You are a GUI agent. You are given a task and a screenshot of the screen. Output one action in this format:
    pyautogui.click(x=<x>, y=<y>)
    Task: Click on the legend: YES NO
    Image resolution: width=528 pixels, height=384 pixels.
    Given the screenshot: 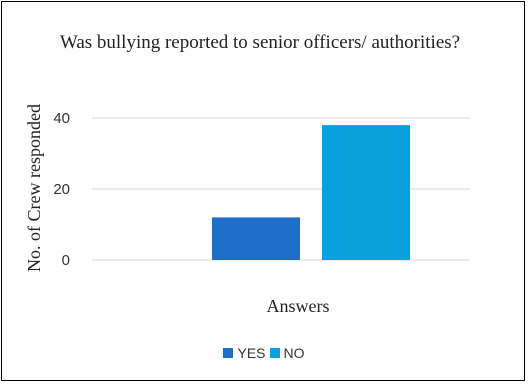 What is the action you would take?
    pyautogui.click(x=264, y=353)
    